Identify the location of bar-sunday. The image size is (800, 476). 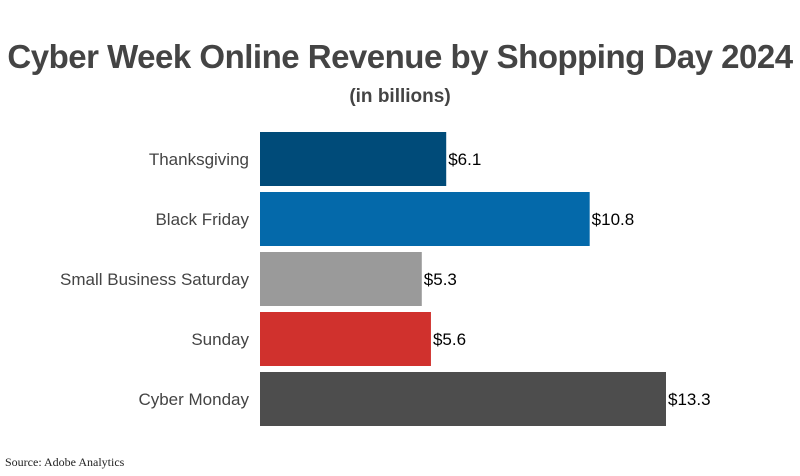
(345, 339).